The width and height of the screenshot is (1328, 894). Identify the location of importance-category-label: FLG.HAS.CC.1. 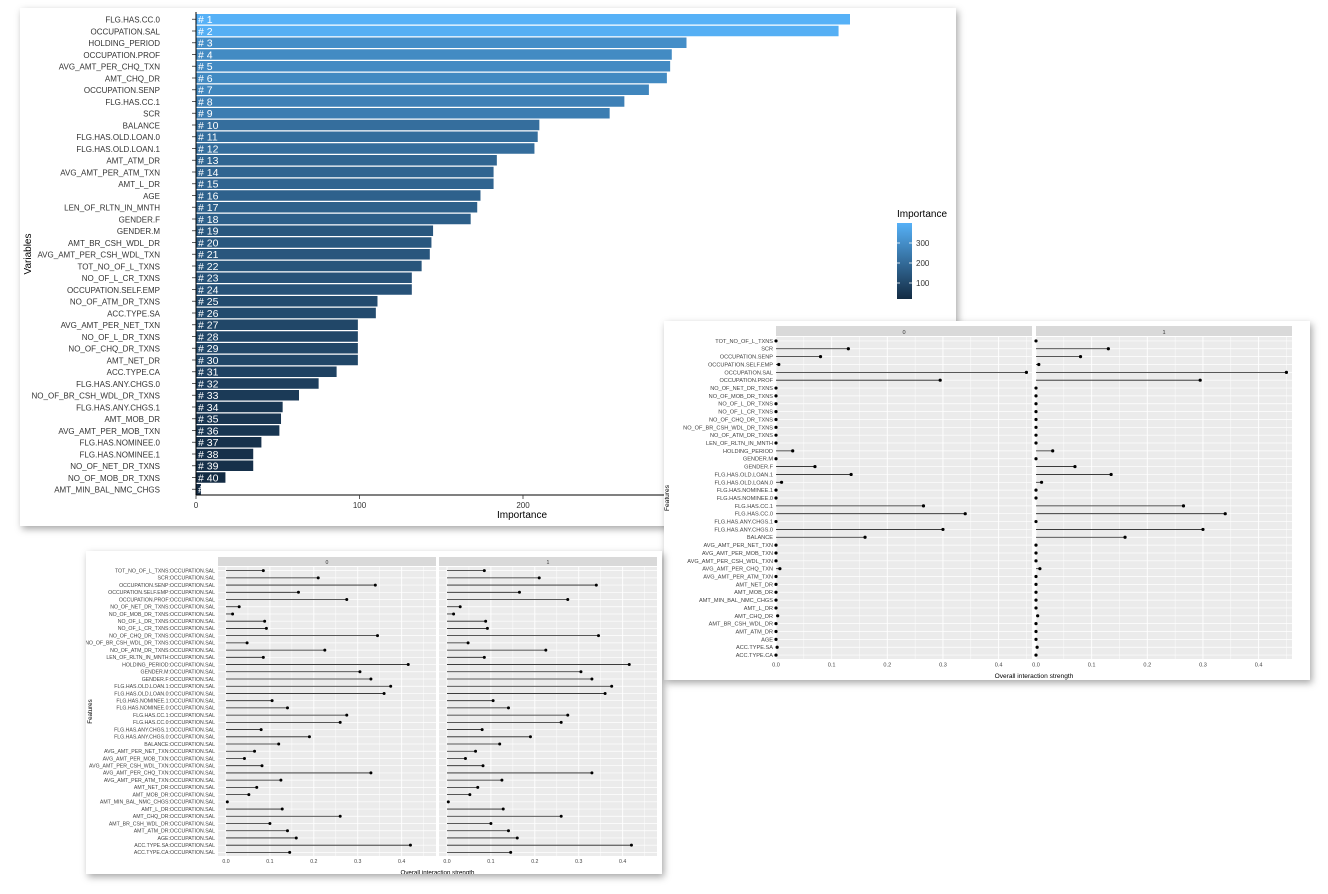
(132, 102).